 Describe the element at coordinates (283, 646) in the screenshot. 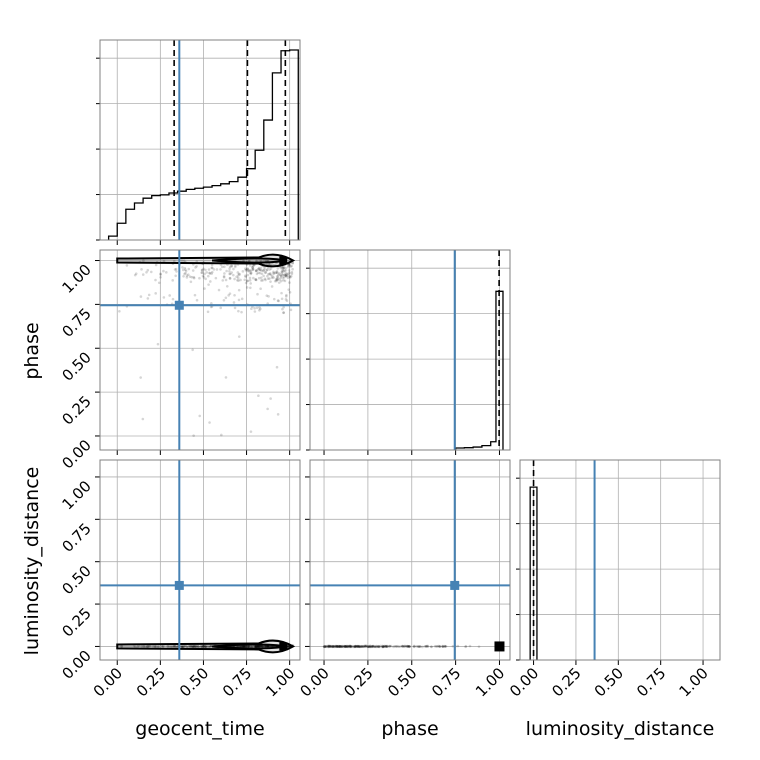

I see `luminosity-distance-vs-geocent-time-peak-marker` at that location.